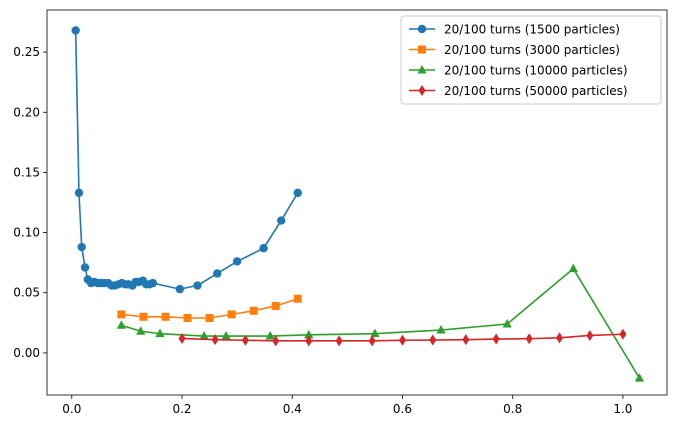 This screenshot has width=680, height=428. Describe the element at coordinates (536, 71) in the screenshot. I see `legend-label: 20/100 turns (10000 particles)` at that location.